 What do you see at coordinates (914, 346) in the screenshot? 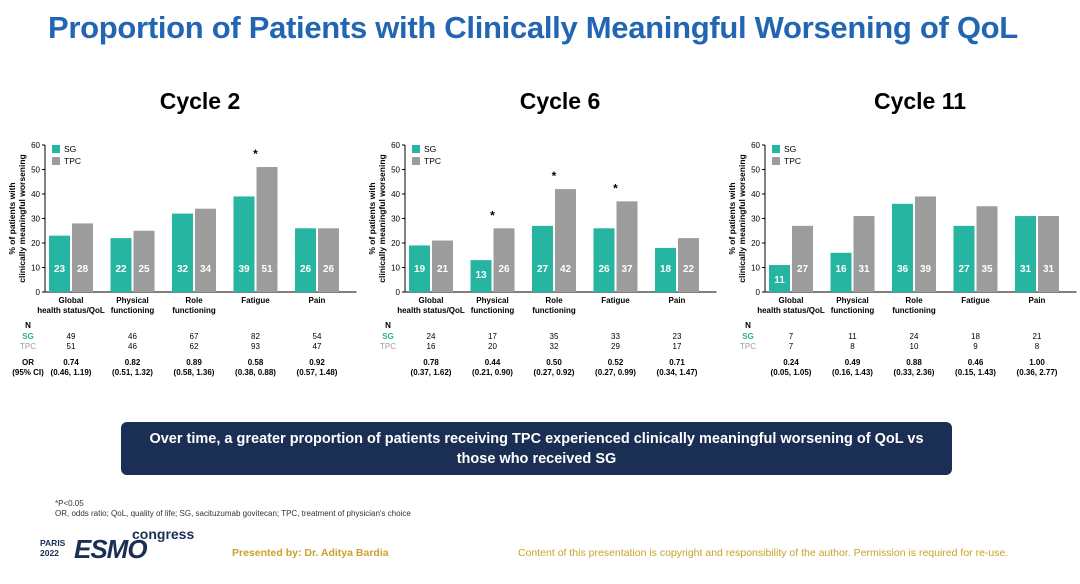
I see `c2-n-tpc-value: 10` at bounding box center [914, 346].